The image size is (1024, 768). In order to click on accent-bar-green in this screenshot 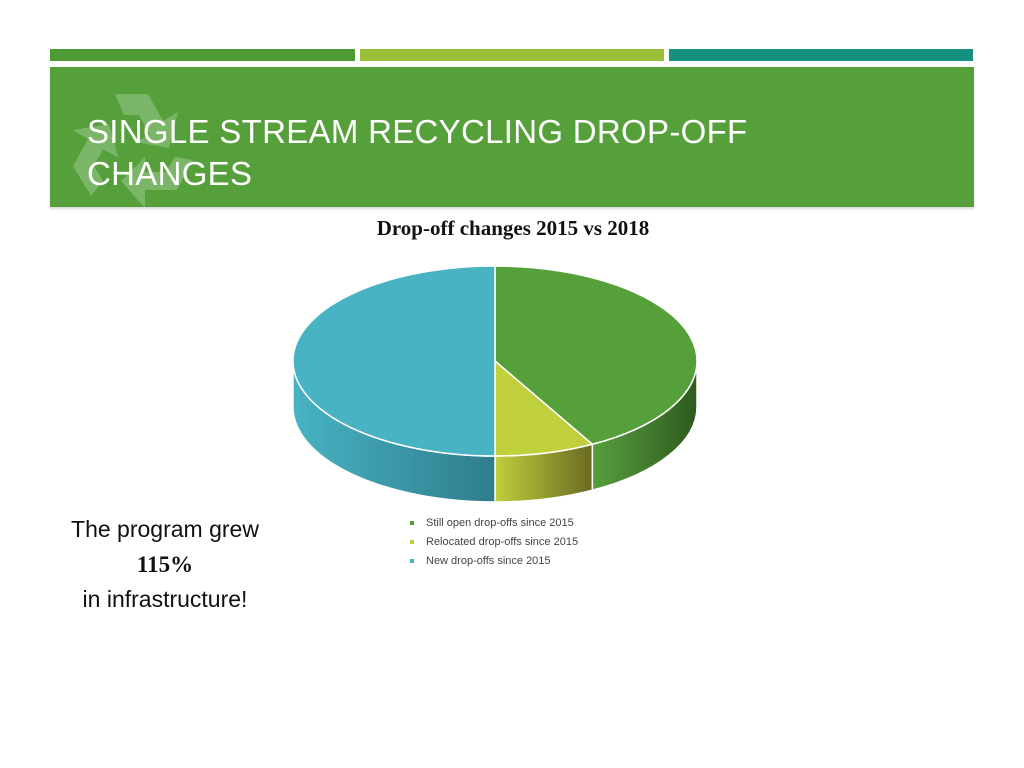, I will do `click(202, 55)`.